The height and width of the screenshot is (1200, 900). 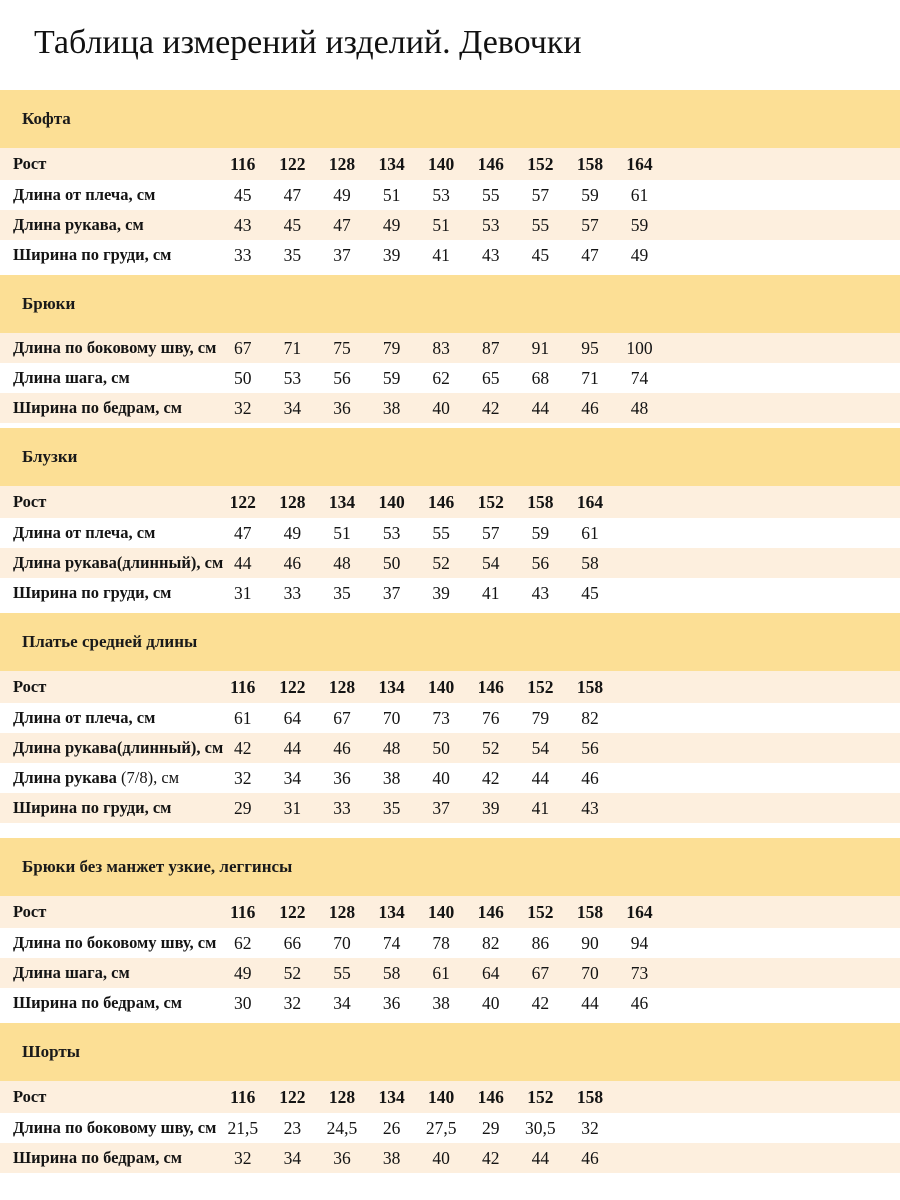 What do you see at coordinates (109, 1097) in the screenshot?
I see `row-label: Рост` at bounding box center [109, 1097].